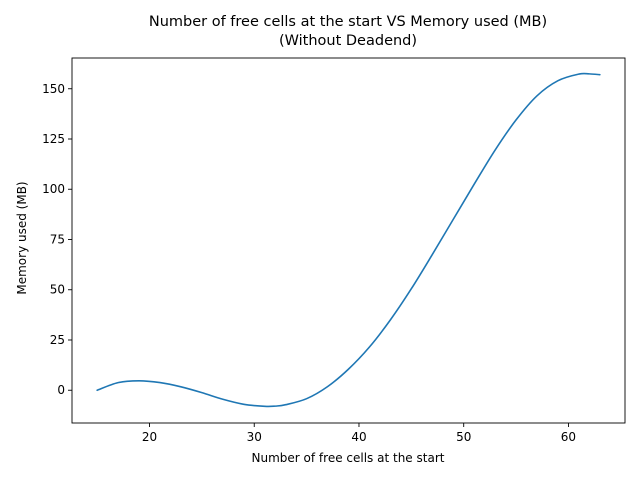 The width and height of the screenshot is (640, 480). Describe the element at coordinates (53, 189) in the screenshot. I see `y-tick-label: 100` at that location.